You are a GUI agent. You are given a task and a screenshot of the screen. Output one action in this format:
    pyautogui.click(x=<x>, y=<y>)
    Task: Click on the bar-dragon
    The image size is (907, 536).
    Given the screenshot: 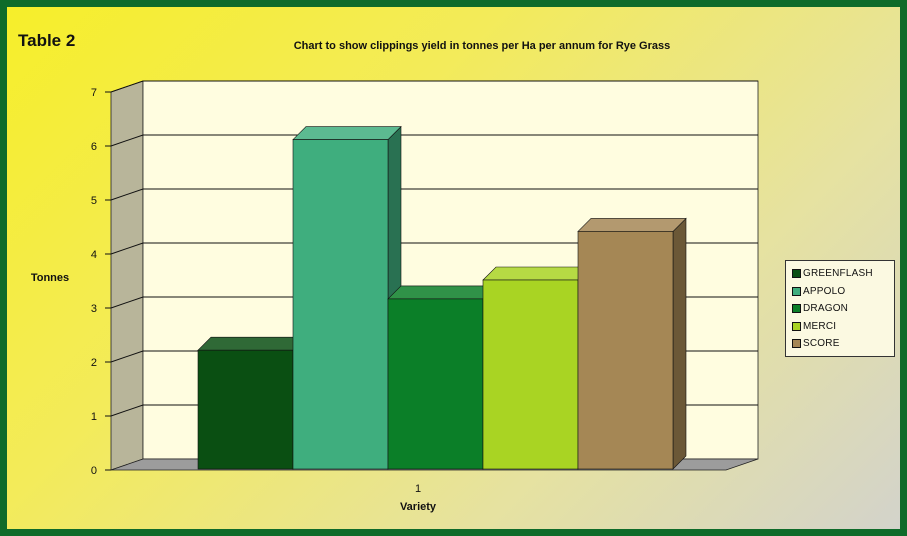 What is the action you would take?
    pyautogui.click(x=442, y=377)
    